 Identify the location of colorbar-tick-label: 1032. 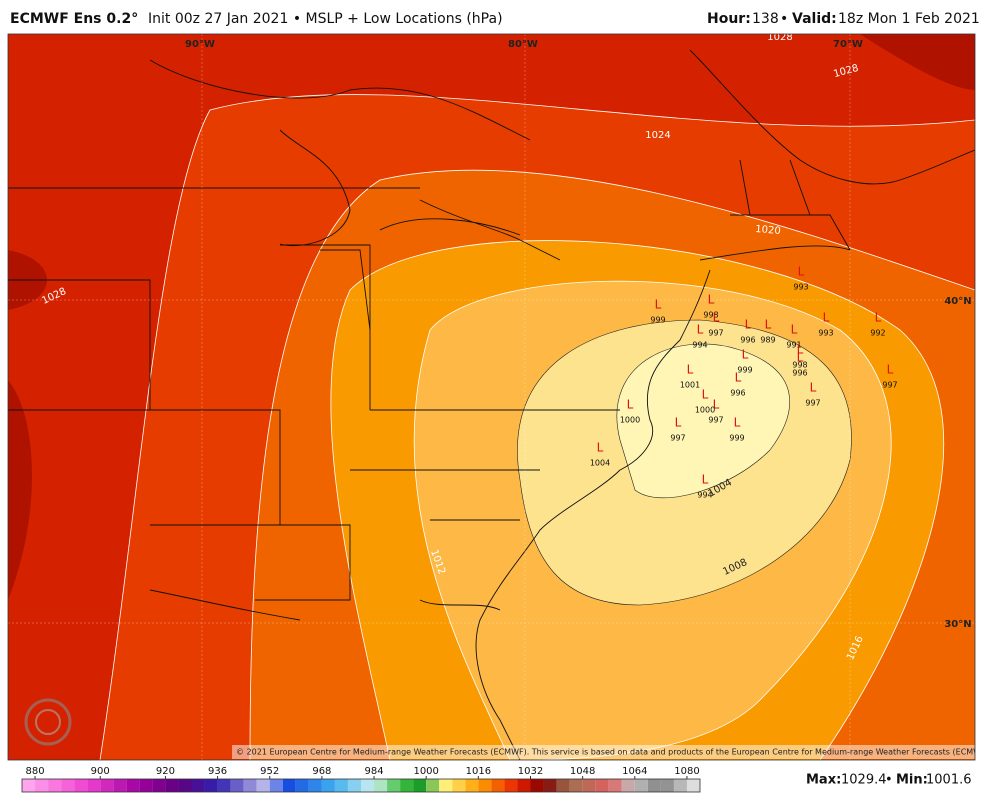
(530, 771).